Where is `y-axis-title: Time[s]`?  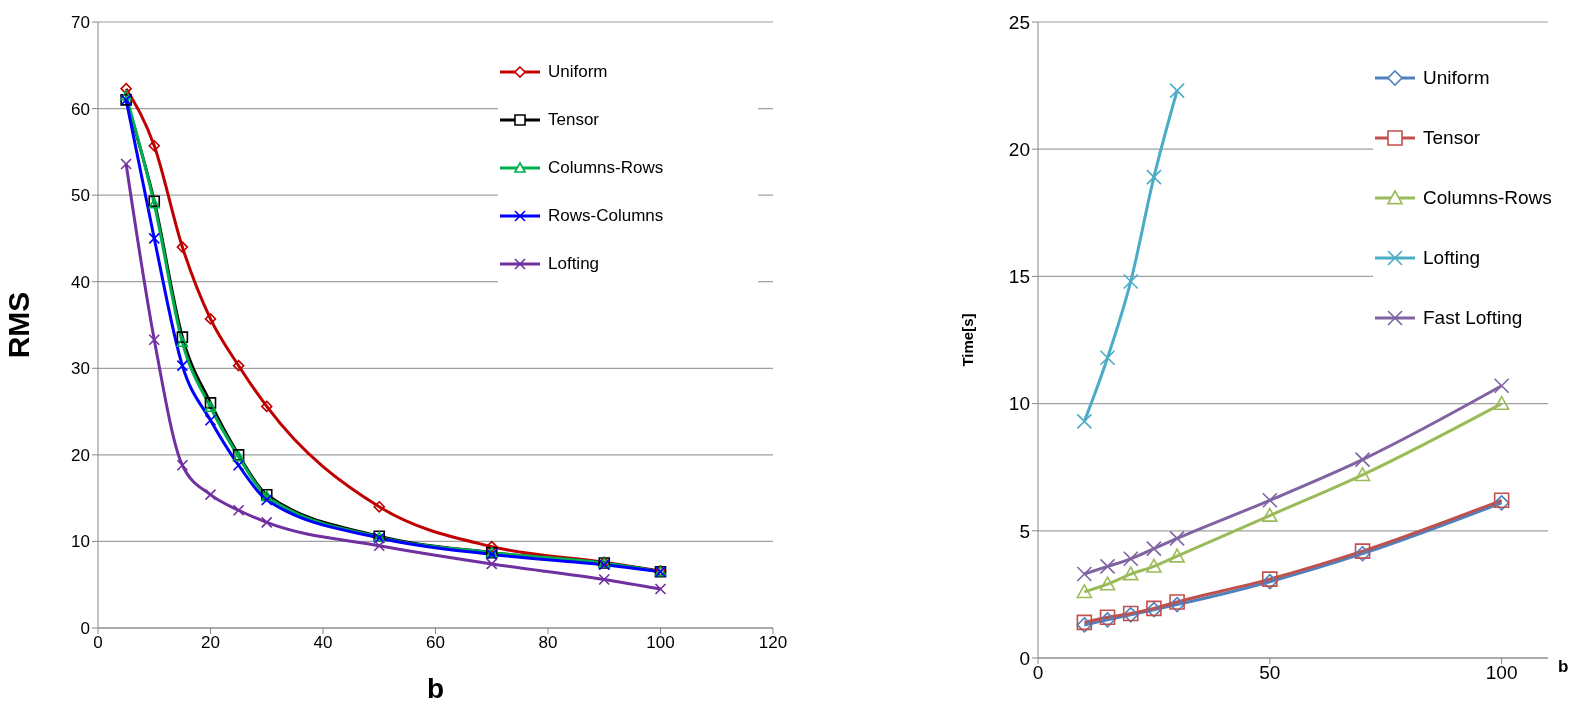
y-axis-title: Time[s] is located at coordinates (968, 340).